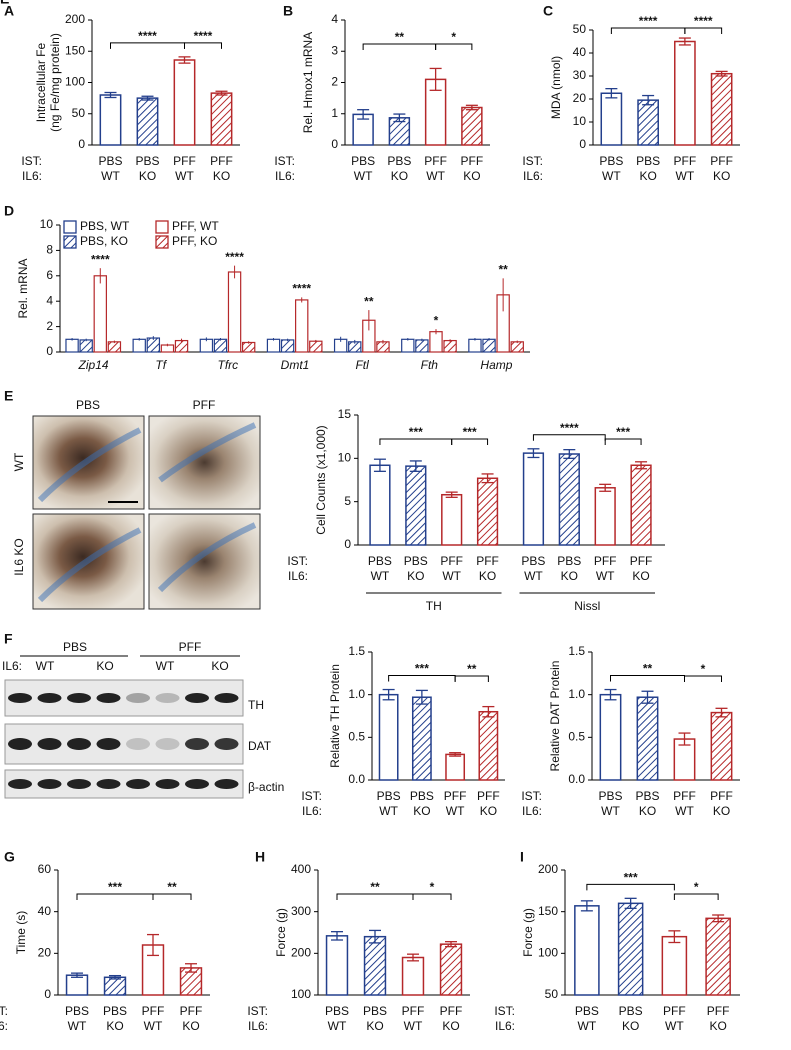 This screenshot has height=1050, width=791. Describe the element at coordinates (23, 288) in the screenshot. I see `y-axis-title: Rel. mRNA` at that location.